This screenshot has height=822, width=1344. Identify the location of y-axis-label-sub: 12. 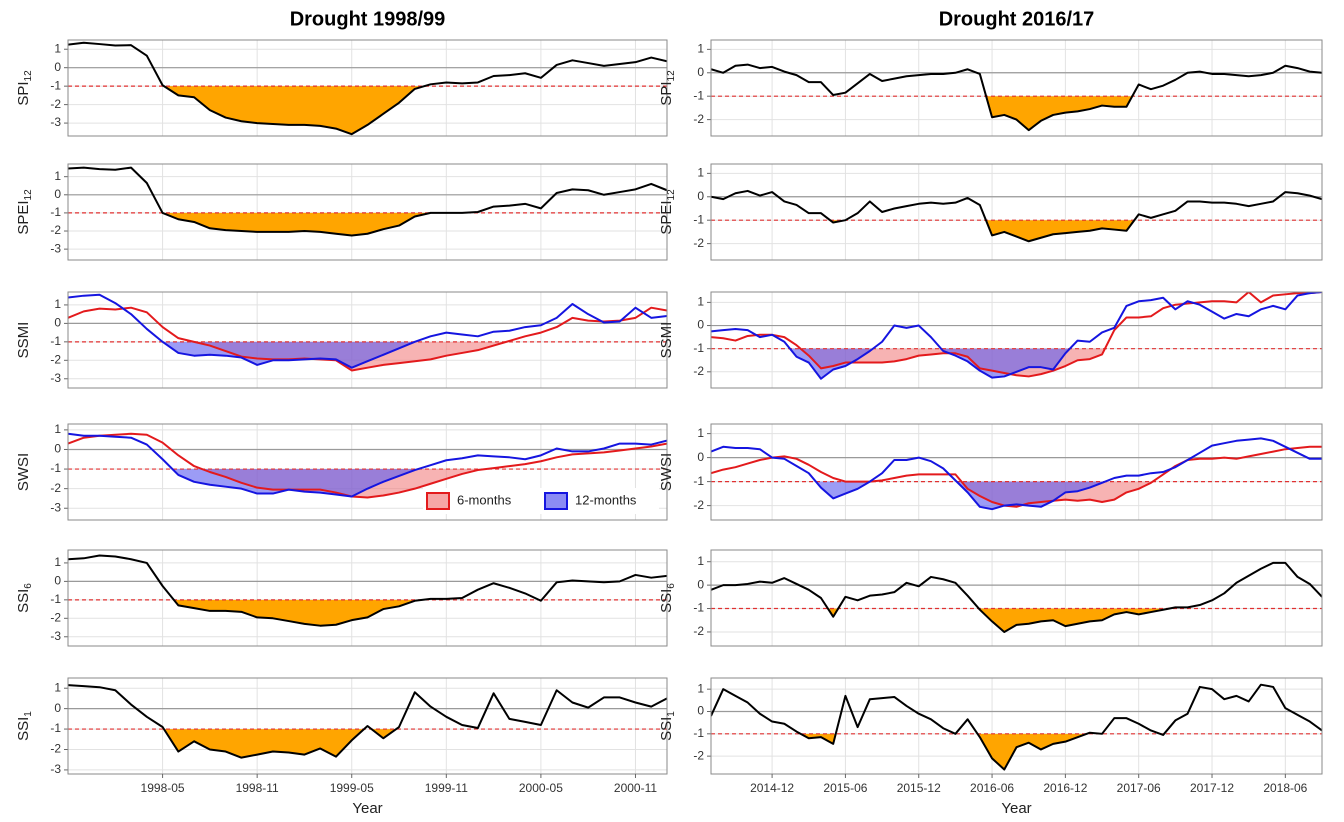
(671, 195).